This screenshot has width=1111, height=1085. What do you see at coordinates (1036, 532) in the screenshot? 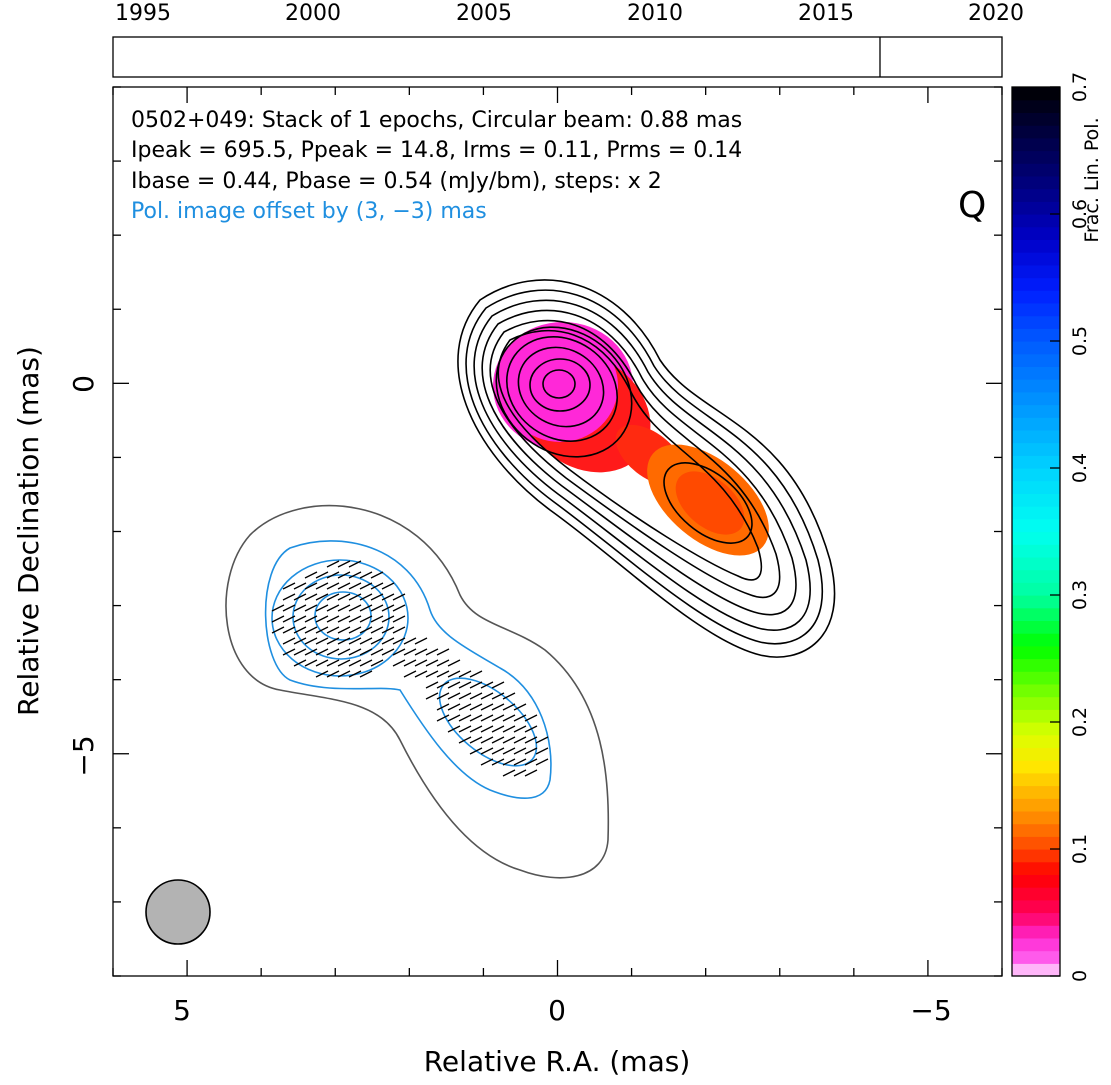
I see `colorbar-gradient` at bounding box center [1036, 532].